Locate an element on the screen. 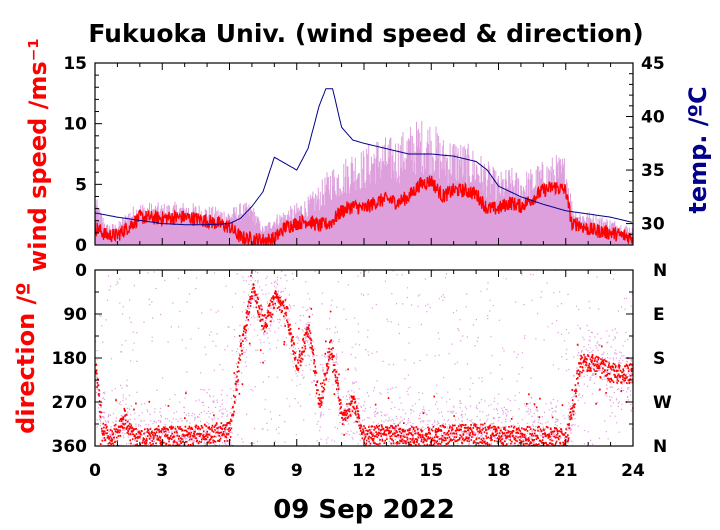  compass-tick-label: E is located at coordinates (659, 315).